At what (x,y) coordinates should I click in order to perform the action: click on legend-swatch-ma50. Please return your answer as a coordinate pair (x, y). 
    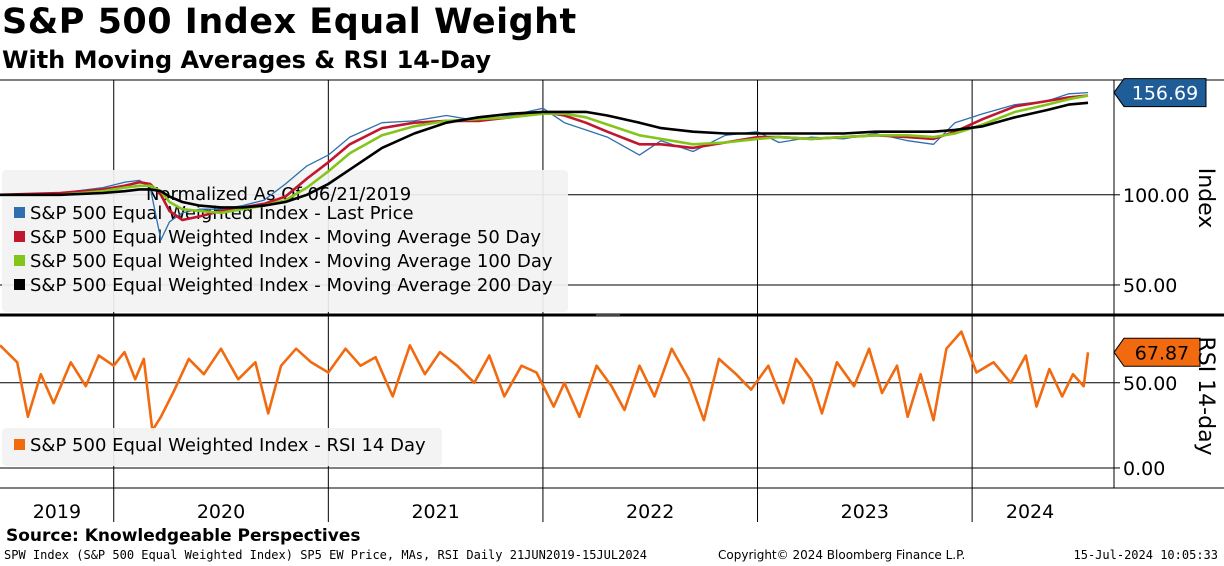
    Looking at the image, I should click on (19, 236).